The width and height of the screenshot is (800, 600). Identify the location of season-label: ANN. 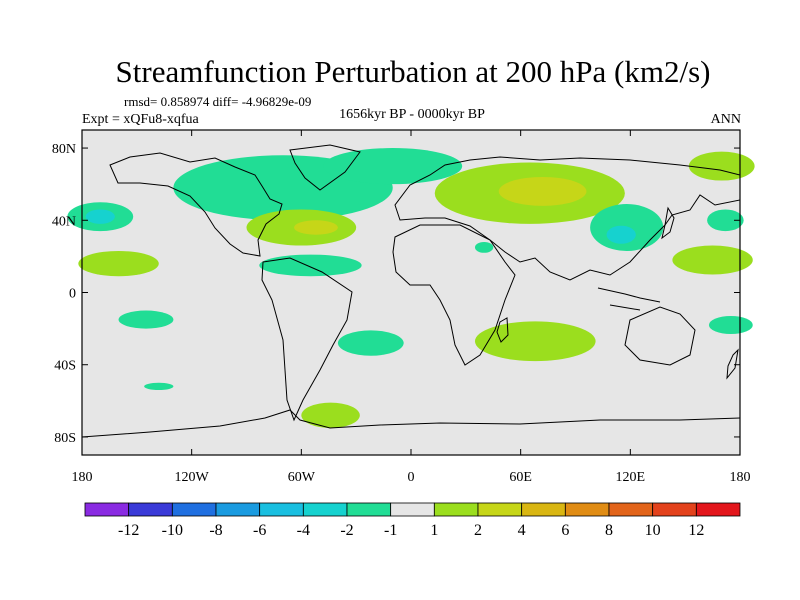
(726, 119).